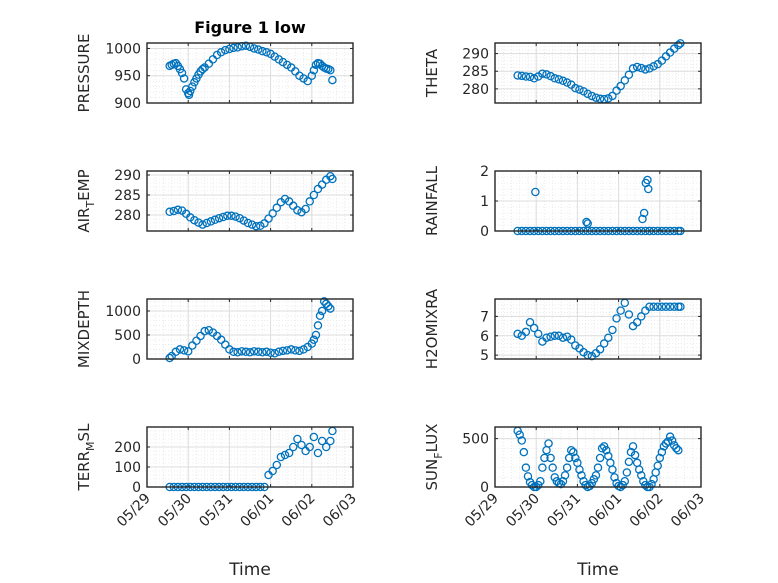 The height and width of the screenshot is (583, 778). Describe the element at coordinates (214, 200) in the screenshot. I see `subplot-3: 280 285 290 AIRTEMP` at that location.